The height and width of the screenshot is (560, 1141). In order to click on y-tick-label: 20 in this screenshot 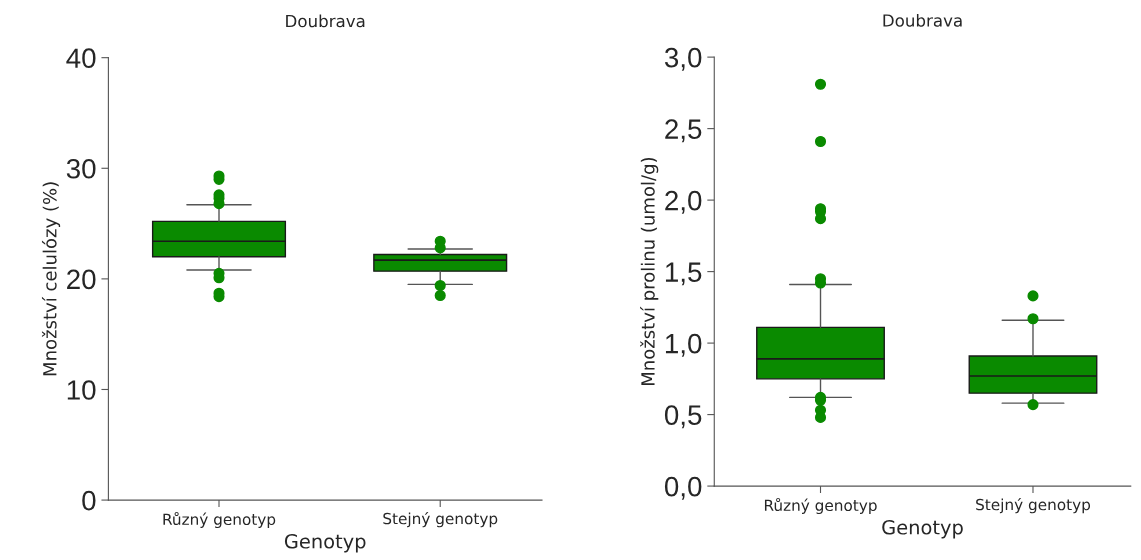, I will do `click(81, 279)`.